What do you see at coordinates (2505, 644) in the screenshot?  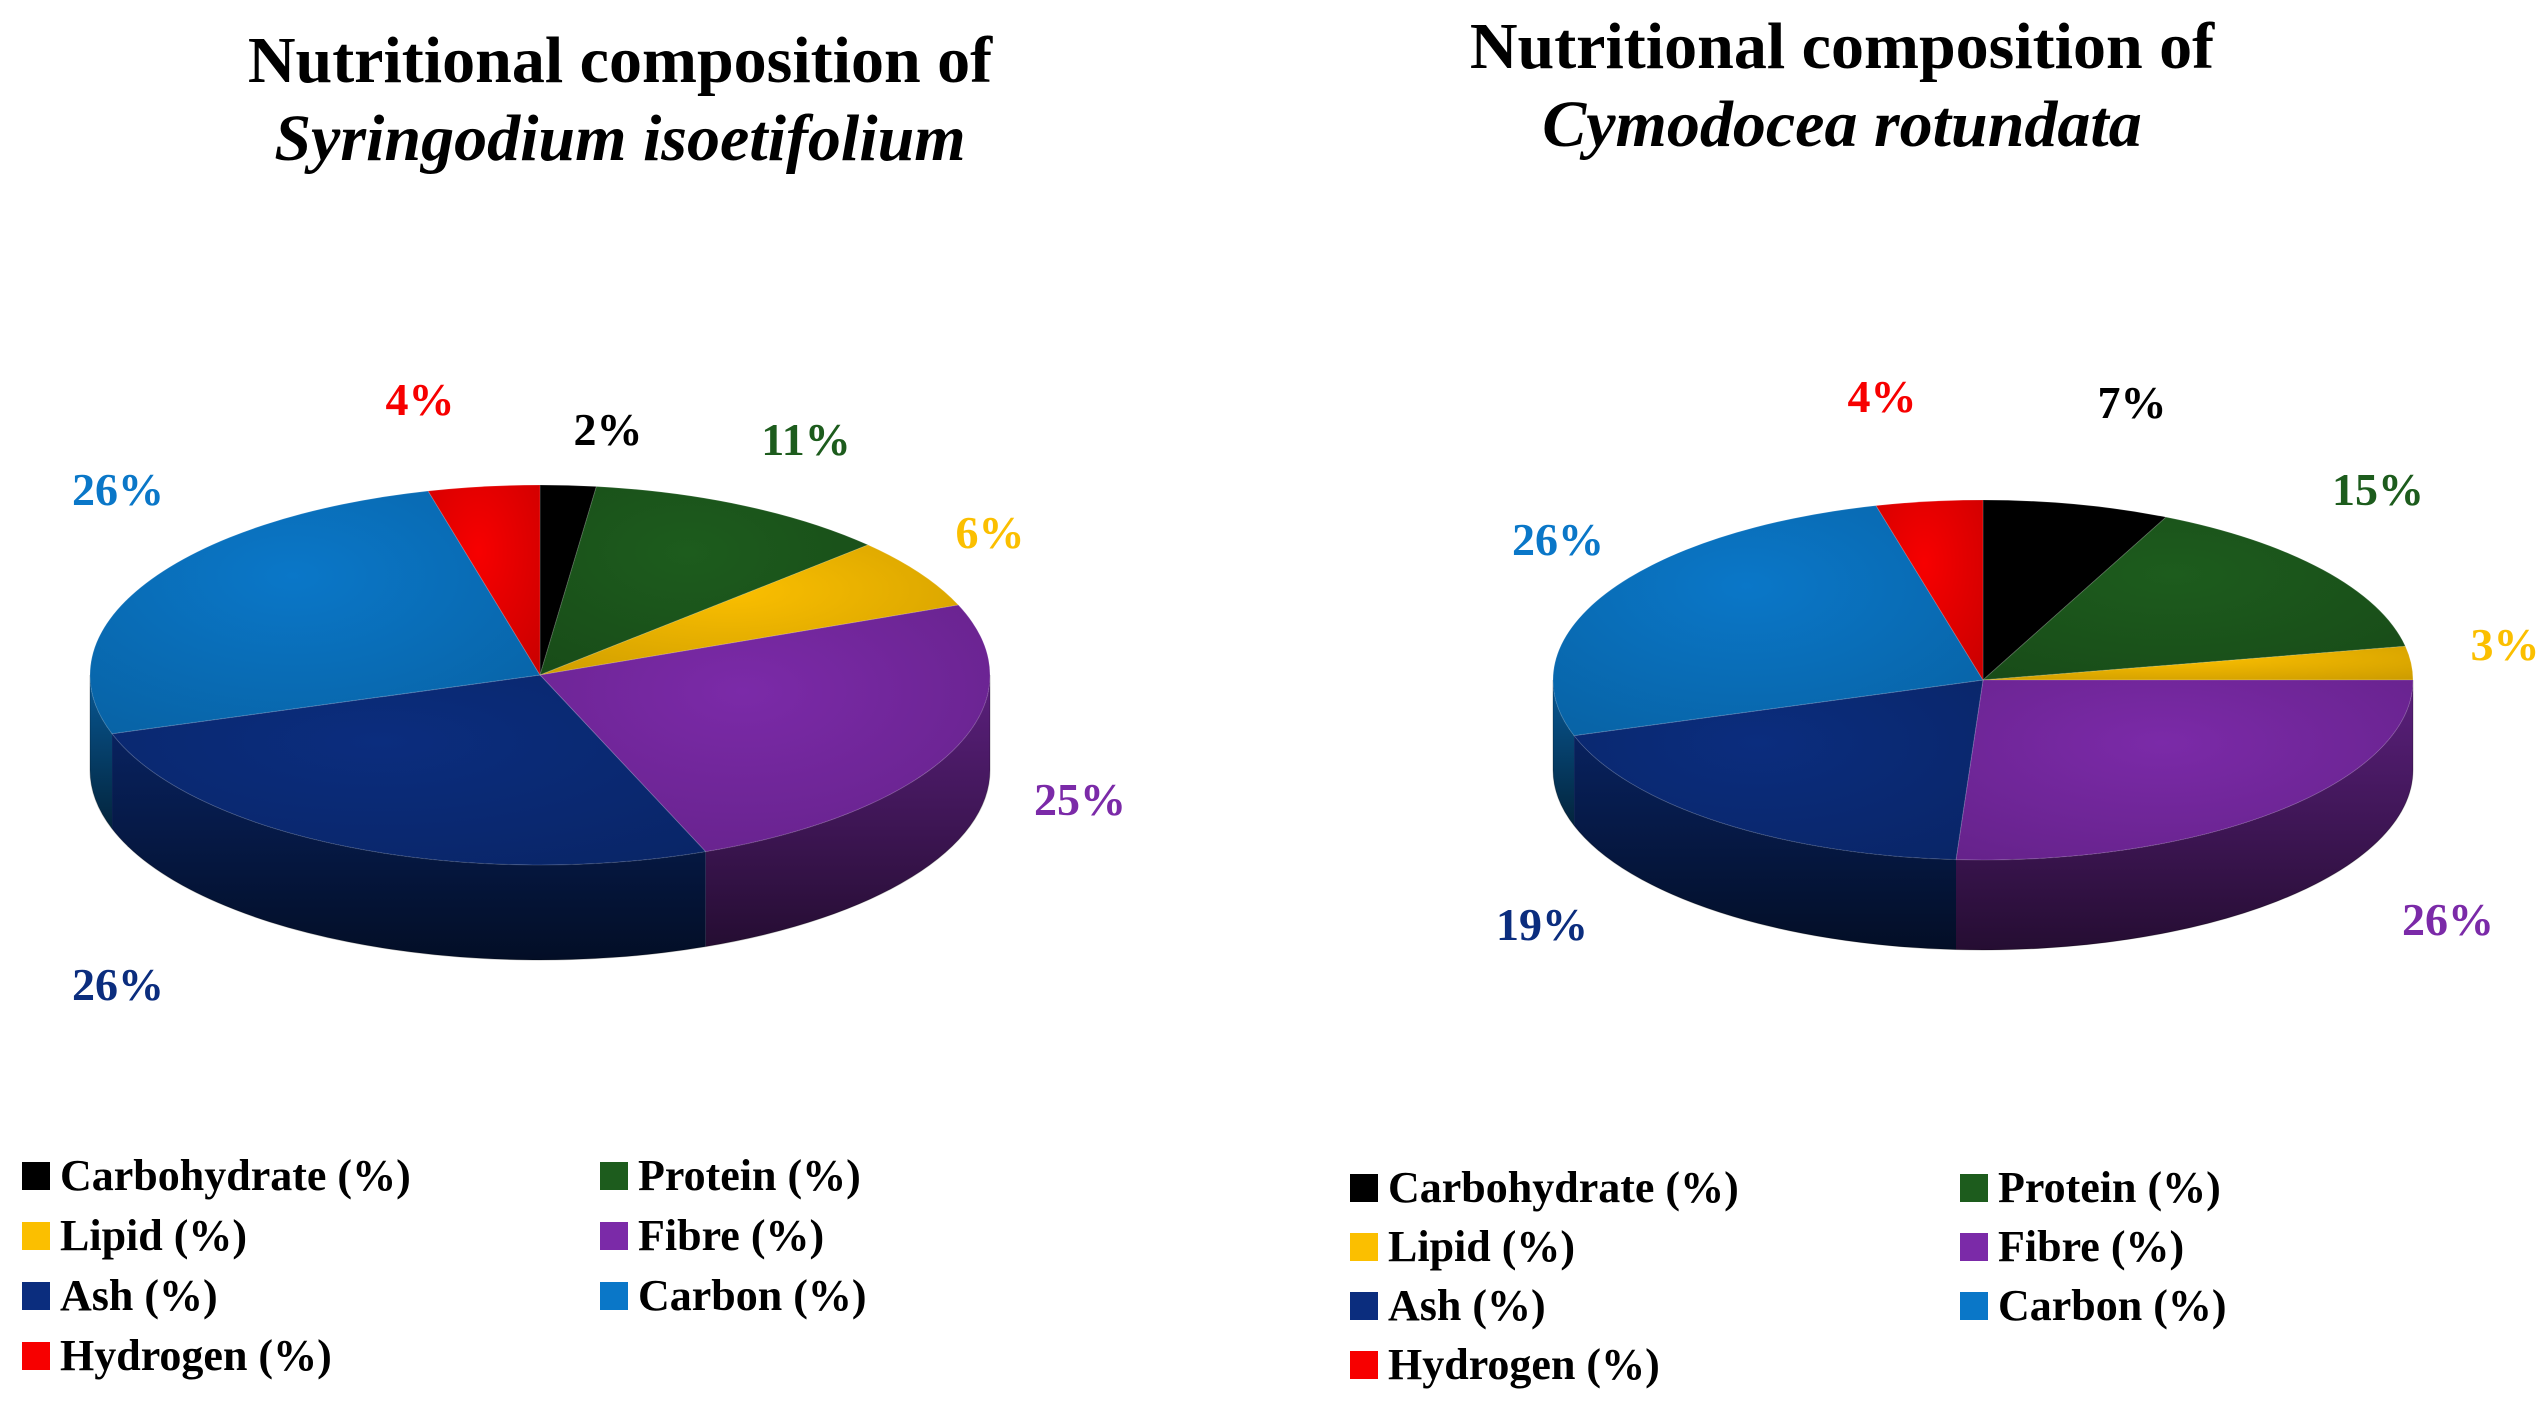 I see `data-label: 3%` at bounding box center [2505, 644].